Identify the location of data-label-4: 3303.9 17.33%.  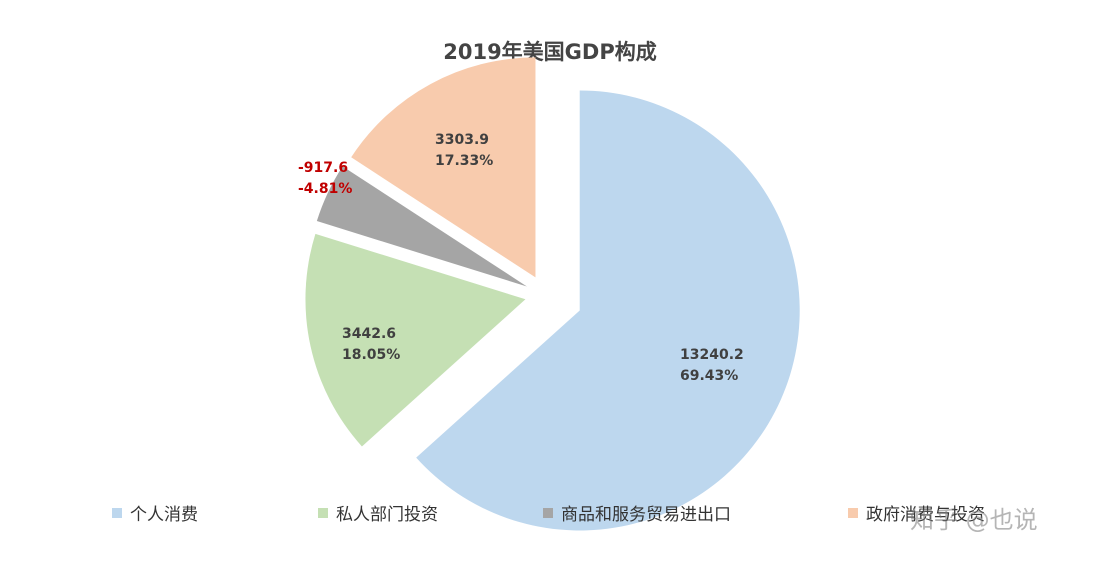
(464, 151).